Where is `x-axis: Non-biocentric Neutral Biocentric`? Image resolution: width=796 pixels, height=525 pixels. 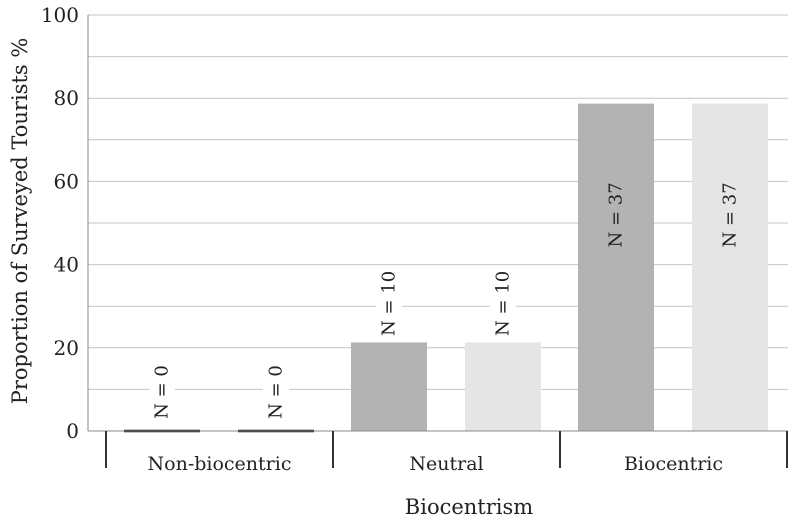
x-axis: Non-biocentric Neutral Biocentric is located at coordinates (438, 452).